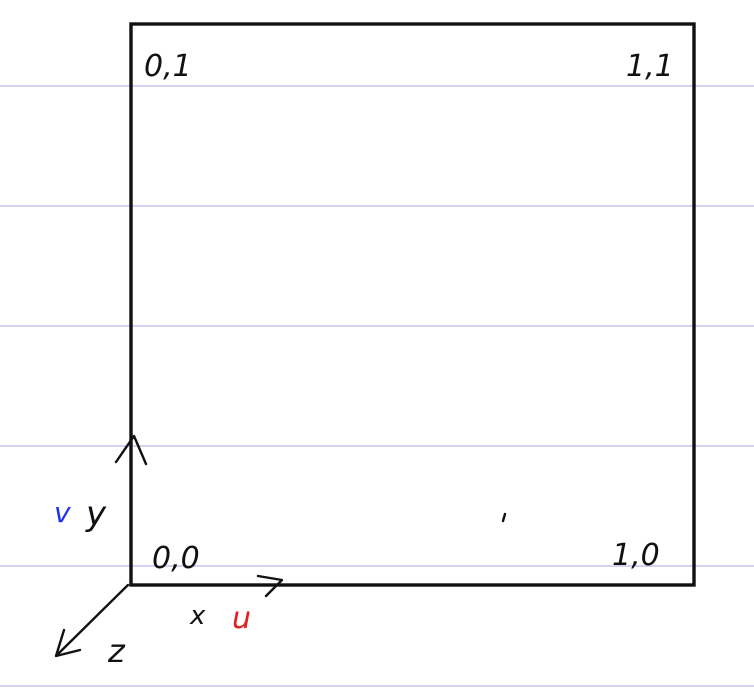  I want to click on y-axis-label: y, so click(96, 514).